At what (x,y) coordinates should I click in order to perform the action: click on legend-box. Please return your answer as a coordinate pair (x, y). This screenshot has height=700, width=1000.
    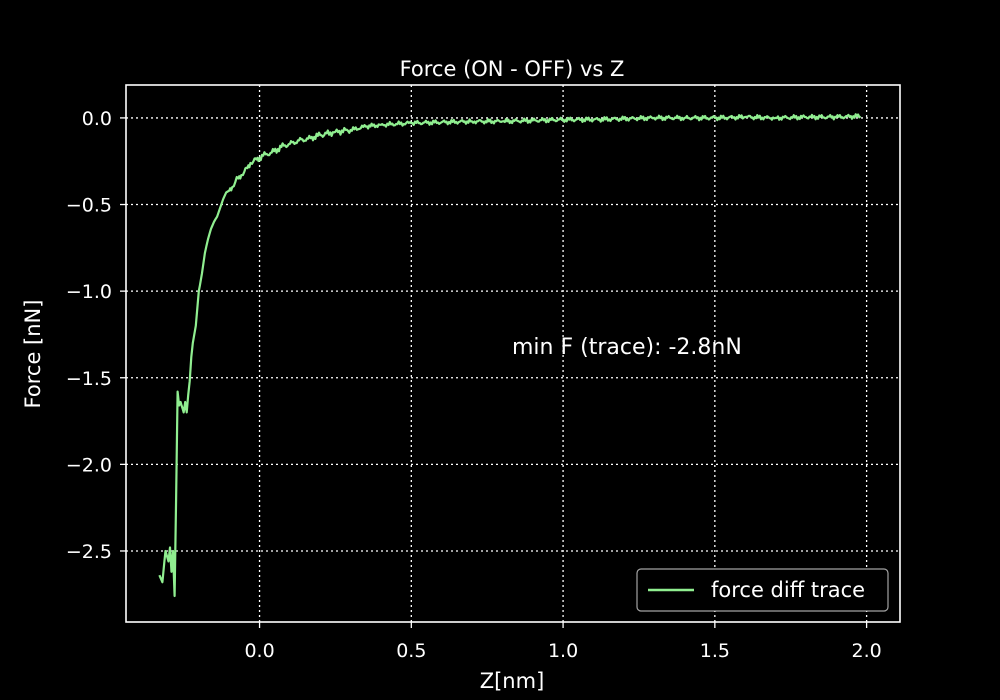
    Looking at the image, I should click on (762, 590).